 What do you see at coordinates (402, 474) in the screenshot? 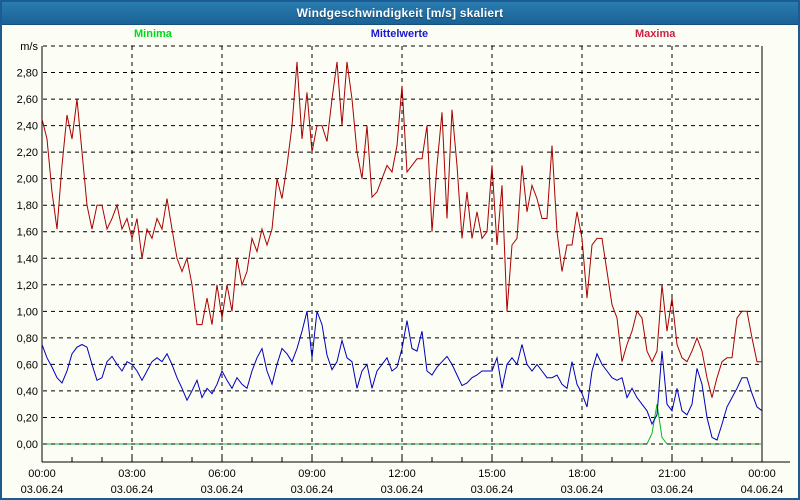
I see `x-tick-time-label: 12:00` at bounding box center [402, 474].